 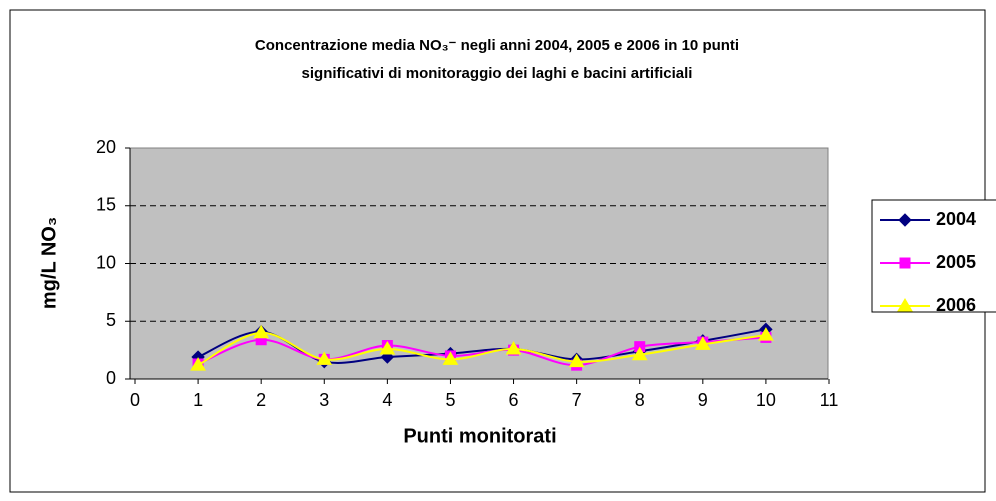 What do you see at coordinates (106, 147) in the screenshot?
I see `y-tick-label: 20` at bounding box center [106, 147].